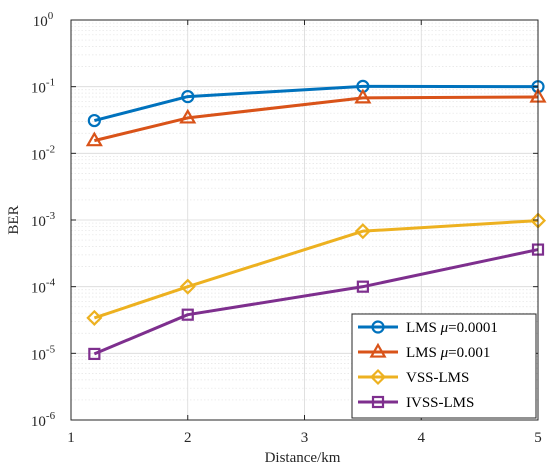 Image resolution: width=550 pixels, height=468 pixels. What do you see at coordinates (43, 420) in the screenshot?
I see `y-tick-label: 10⁻⁶` at bounding box center [43, 420].